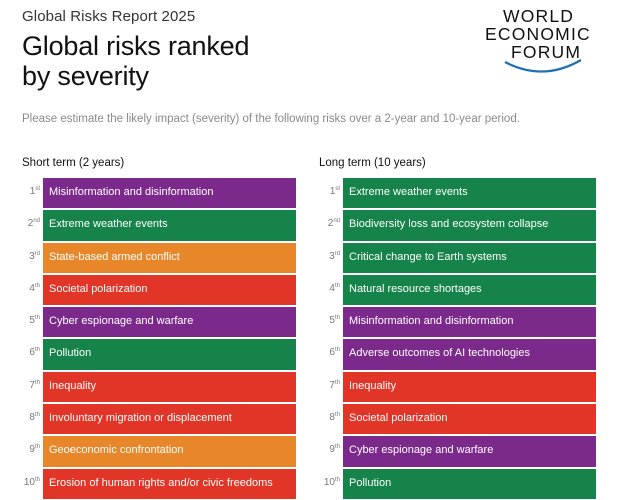 Image resolution: width=622 pixels, height=500 pixels. I want to click on risk-bar: Inequality, so click(469, 387).